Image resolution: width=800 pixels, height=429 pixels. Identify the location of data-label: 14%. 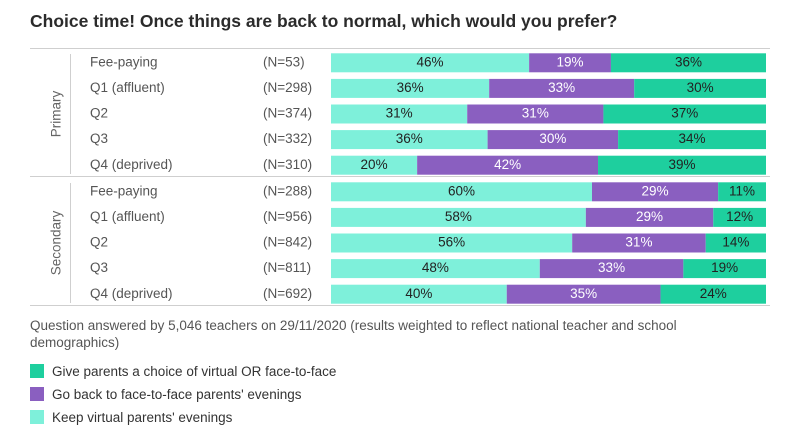
(735, 242).